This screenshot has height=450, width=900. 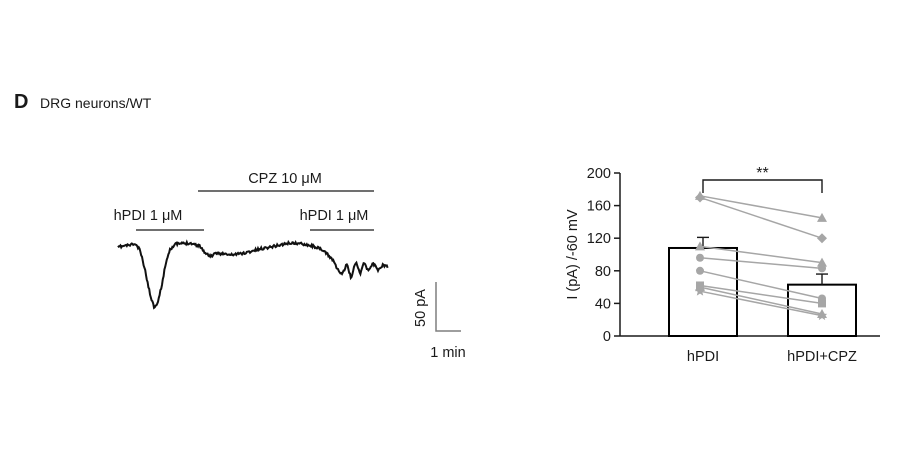 What do you see at coordinates (607, 337) in the screenshot?
I see `y-tick-label: 0` at bounding box center [607, 337].